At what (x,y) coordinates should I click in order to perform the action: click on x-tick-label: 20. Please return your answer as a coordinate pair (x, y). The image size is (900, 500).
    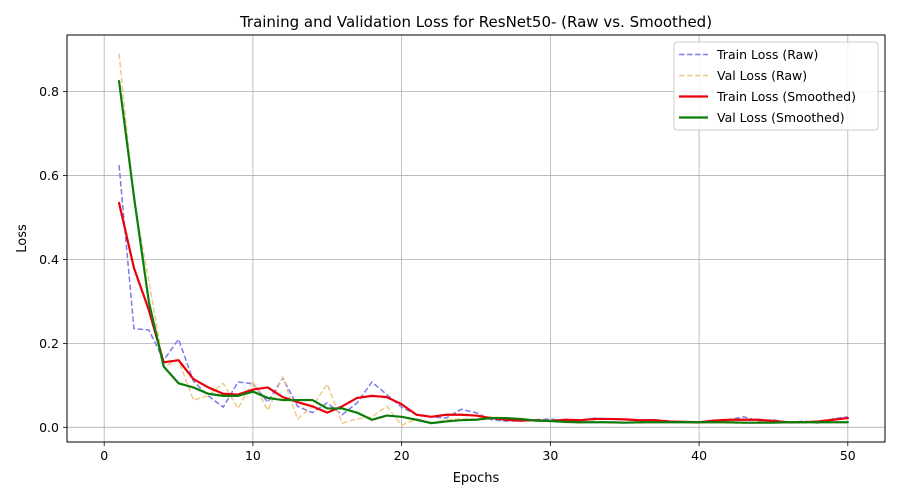
    Looking at the image, I should click on (402, 455).